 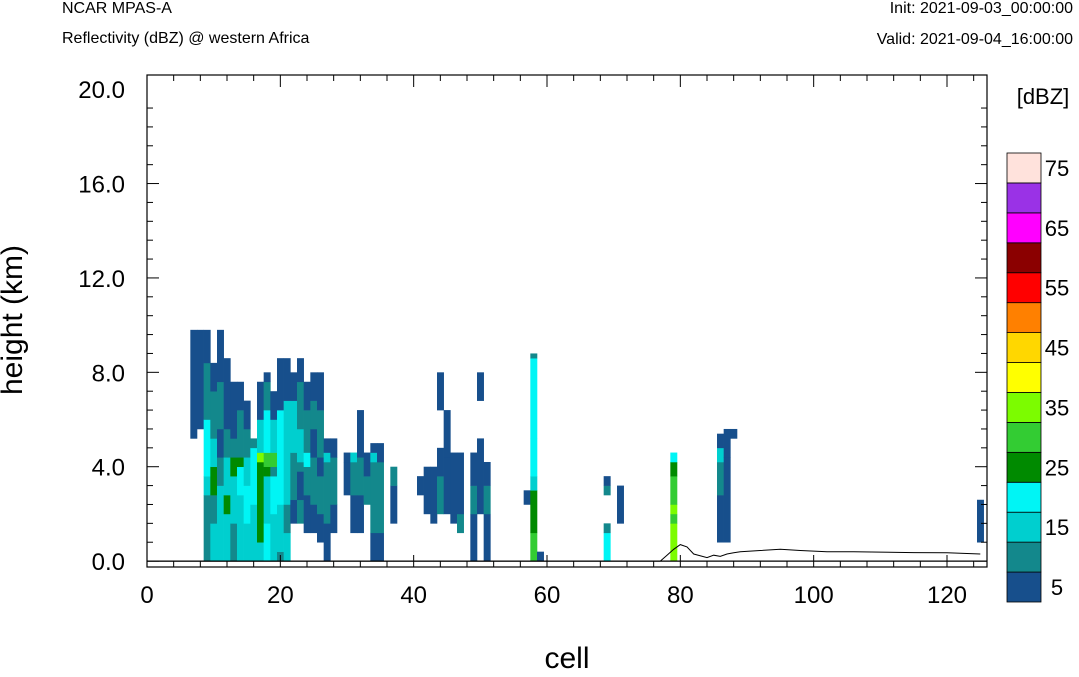 I want to click on terrain-line, so click(x=567, y=553).